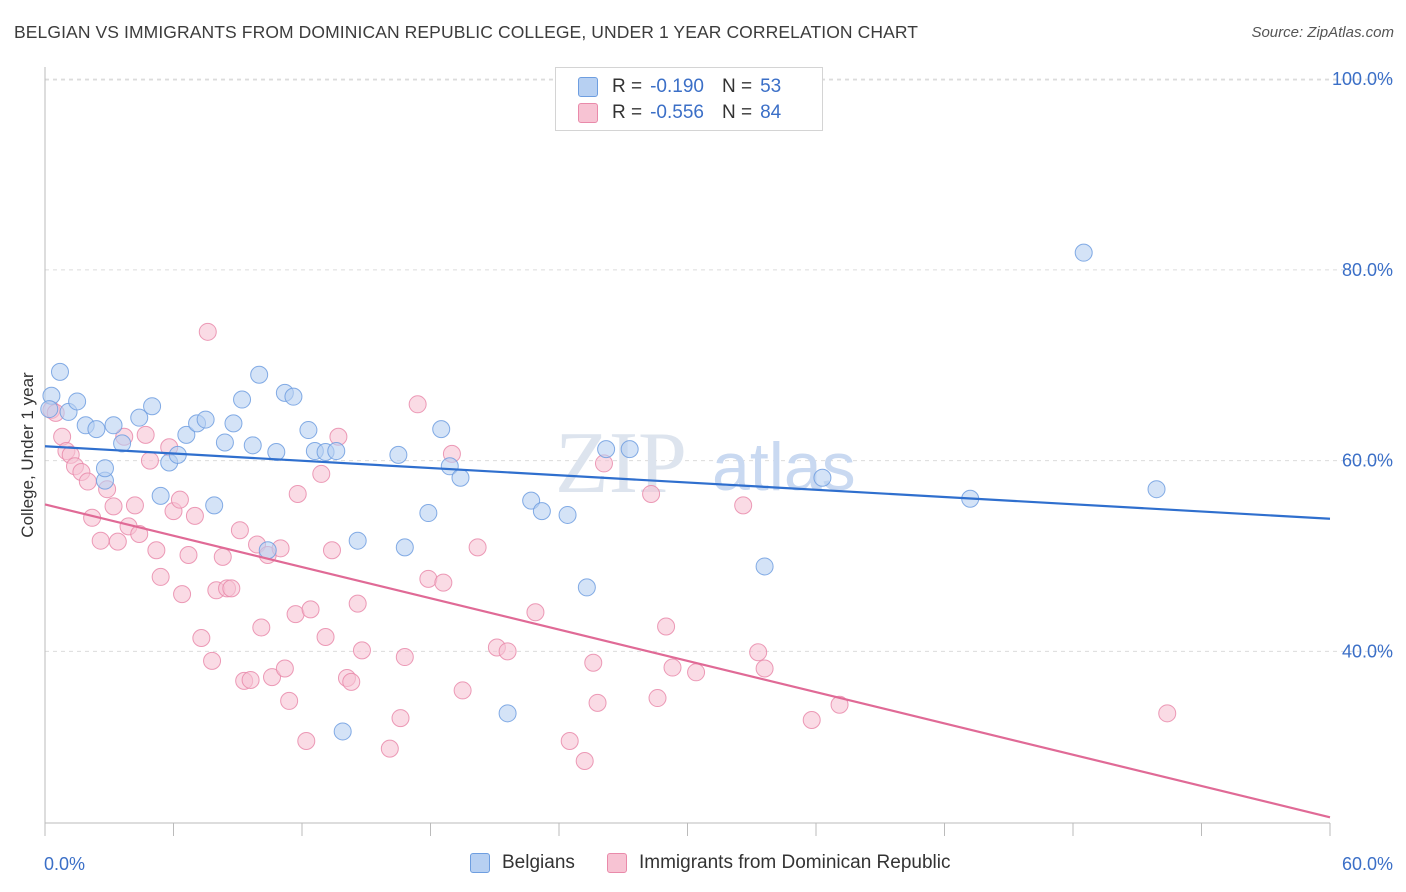 This screenshot has width=1406, height=892. What do you see at coordinates (771, 86) in the screenshot?
I see `legend-n-value: 53` at bounding box center [771, 86].